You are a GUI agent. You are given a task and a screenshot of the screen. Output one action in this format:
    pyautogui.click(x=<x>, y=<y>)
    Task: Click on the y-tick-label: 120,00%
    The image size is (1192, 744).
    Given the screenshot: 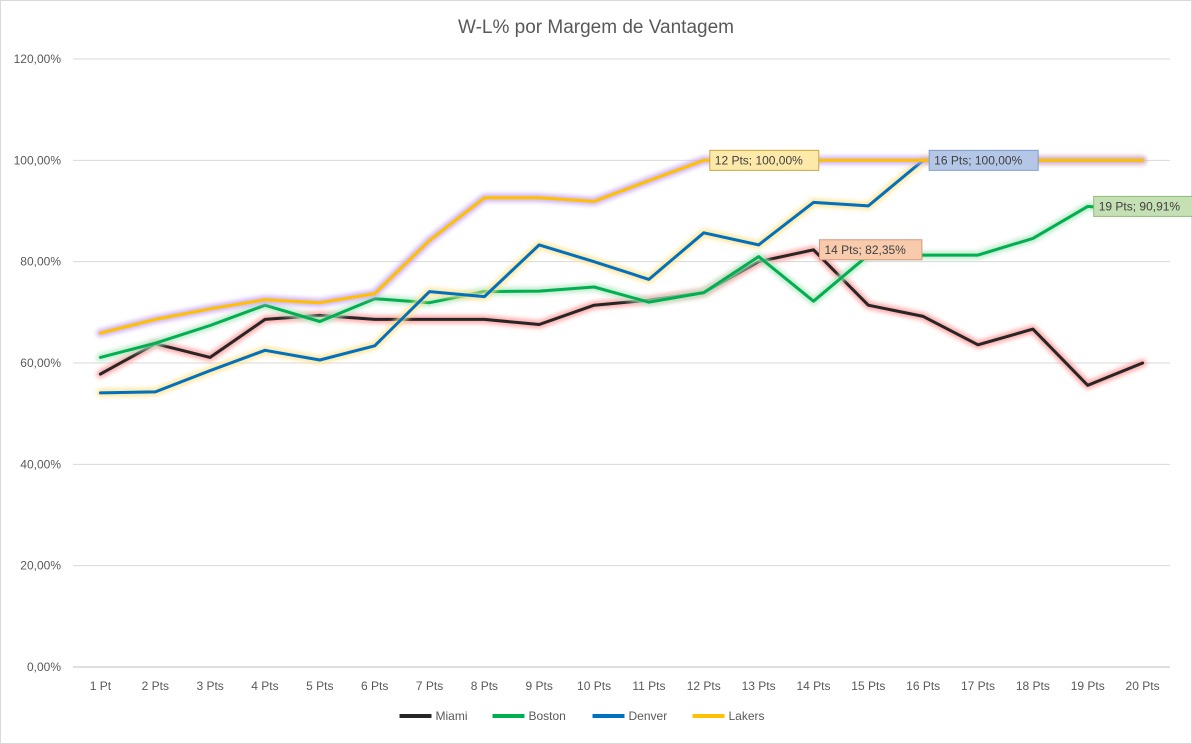 What is the action you would take?
    pyautogui.click(x=38, y=59)
    